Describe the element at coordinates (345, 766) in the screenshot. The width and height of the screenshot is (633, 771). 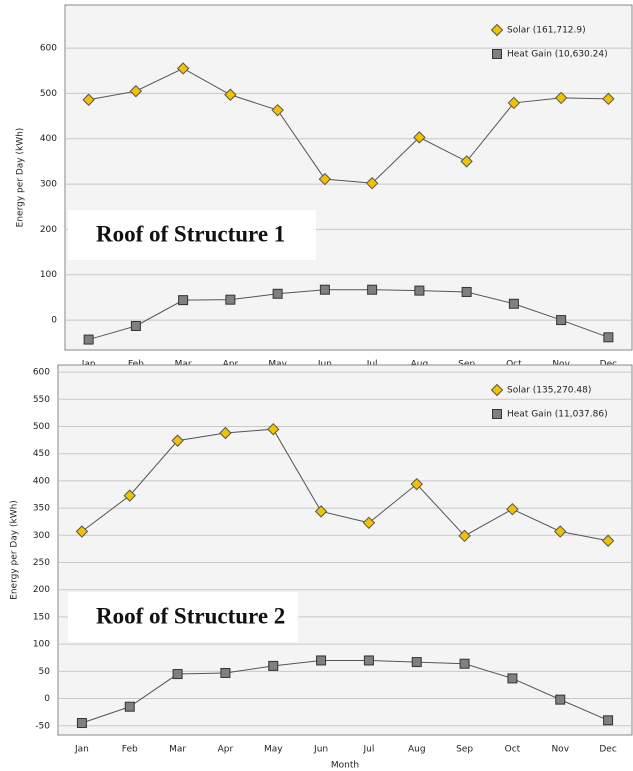
I see `x-axis-label: Month` at that location.